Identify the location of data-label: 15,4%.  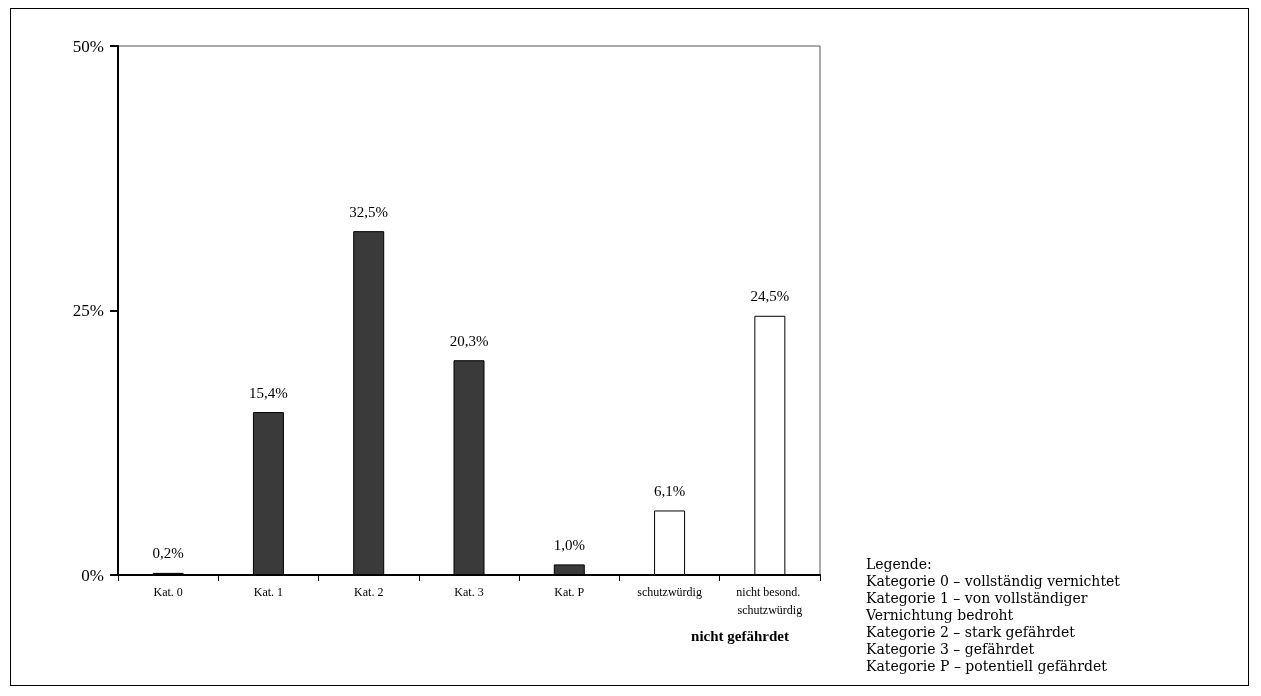
(268, 392).